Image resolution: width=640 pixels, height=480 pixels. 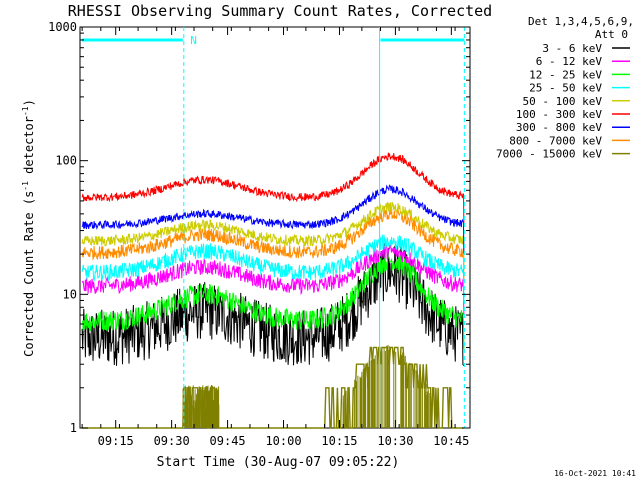 I want to click on y-tick-label: 10, so click(x=70, y=294).